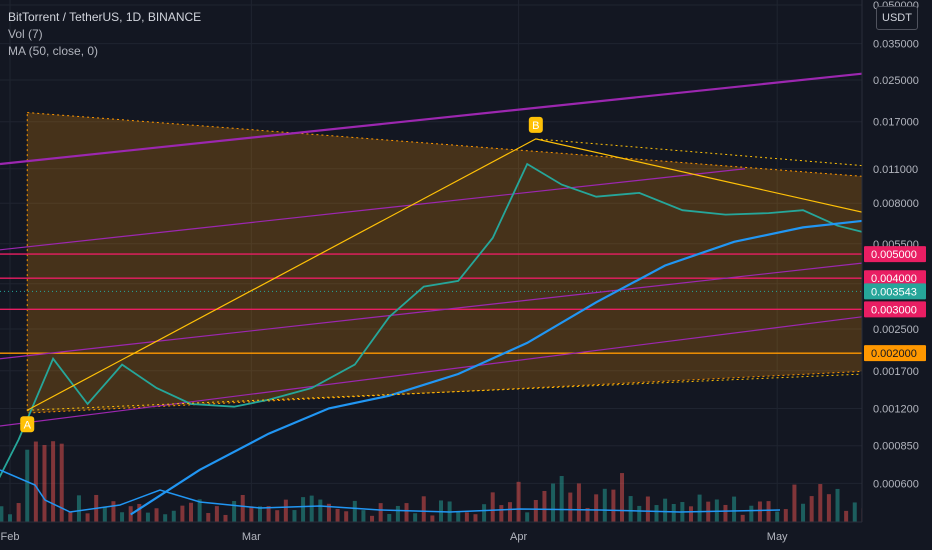  What do you see at coordinates (895, 170) in the screenshot?
I see `y-tick-label: 0.011000` at bounding box center [895, 170].